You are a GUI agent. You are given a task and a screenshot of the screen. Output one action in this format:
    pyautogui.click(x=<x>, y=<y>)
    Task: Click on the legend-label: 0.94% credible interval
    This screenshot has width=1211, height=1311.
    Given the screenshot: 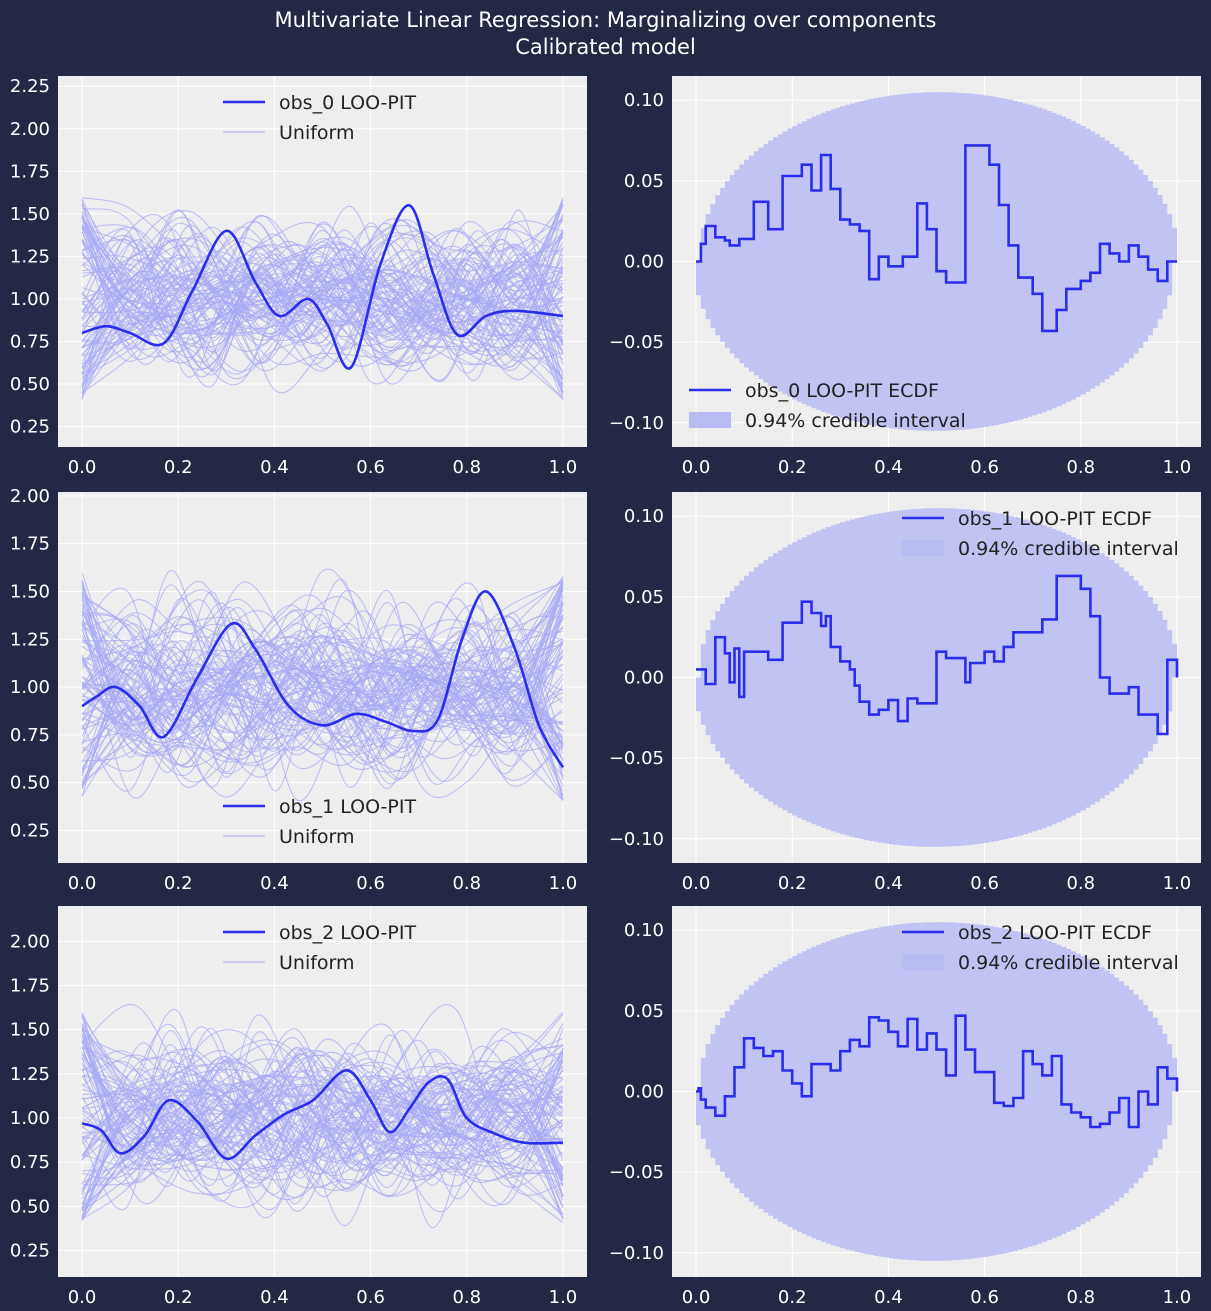 What is the action you would take?
    pyautogui.click(x=1068, y=549)
    